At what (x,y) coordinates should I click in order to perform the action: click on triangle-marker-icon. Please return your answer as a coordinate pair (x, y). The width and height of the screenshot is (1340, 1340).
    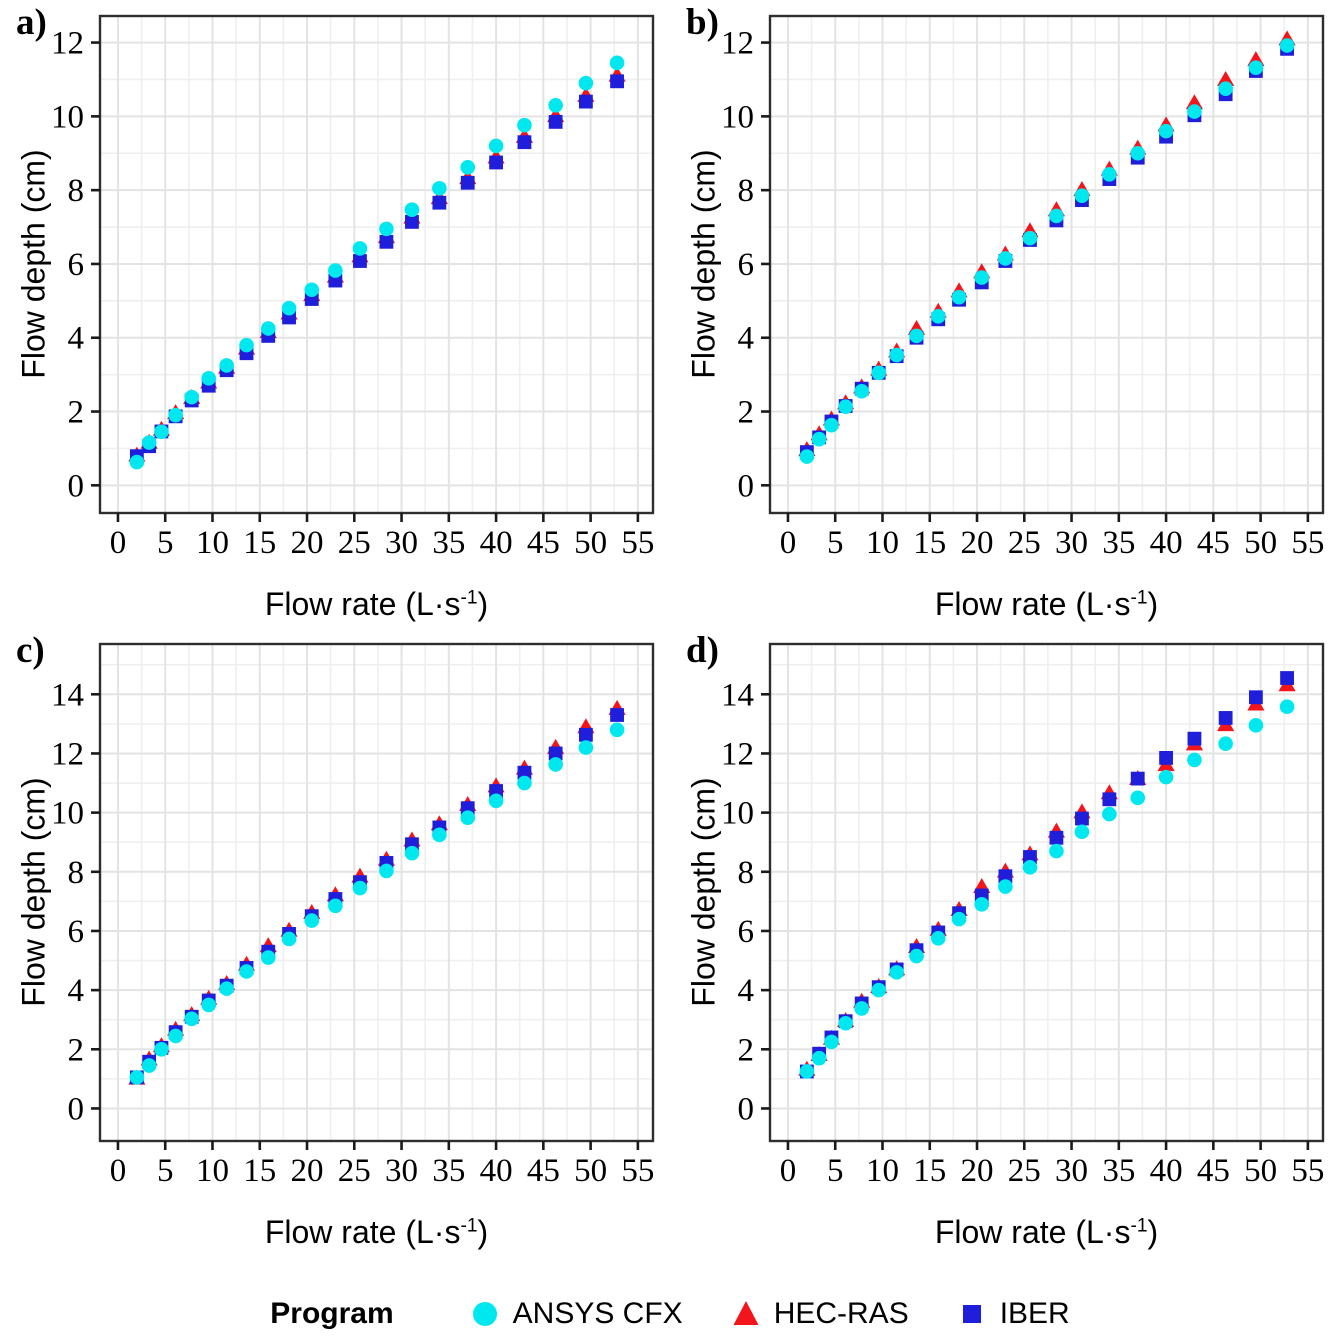
    Looking at the image, I should click on (746, 1313).